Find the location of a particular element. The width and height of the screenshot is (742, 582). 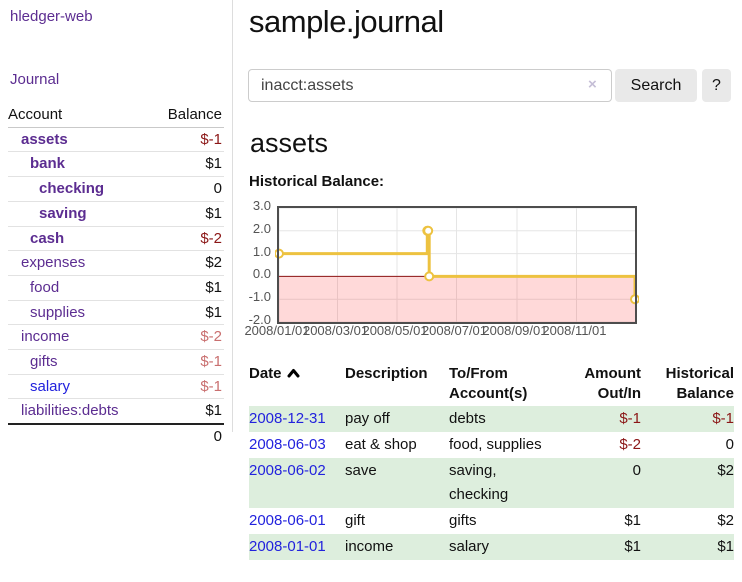

register-row: 2008-01-01 income salary $1 $1 is located at coordinates (491, 547).